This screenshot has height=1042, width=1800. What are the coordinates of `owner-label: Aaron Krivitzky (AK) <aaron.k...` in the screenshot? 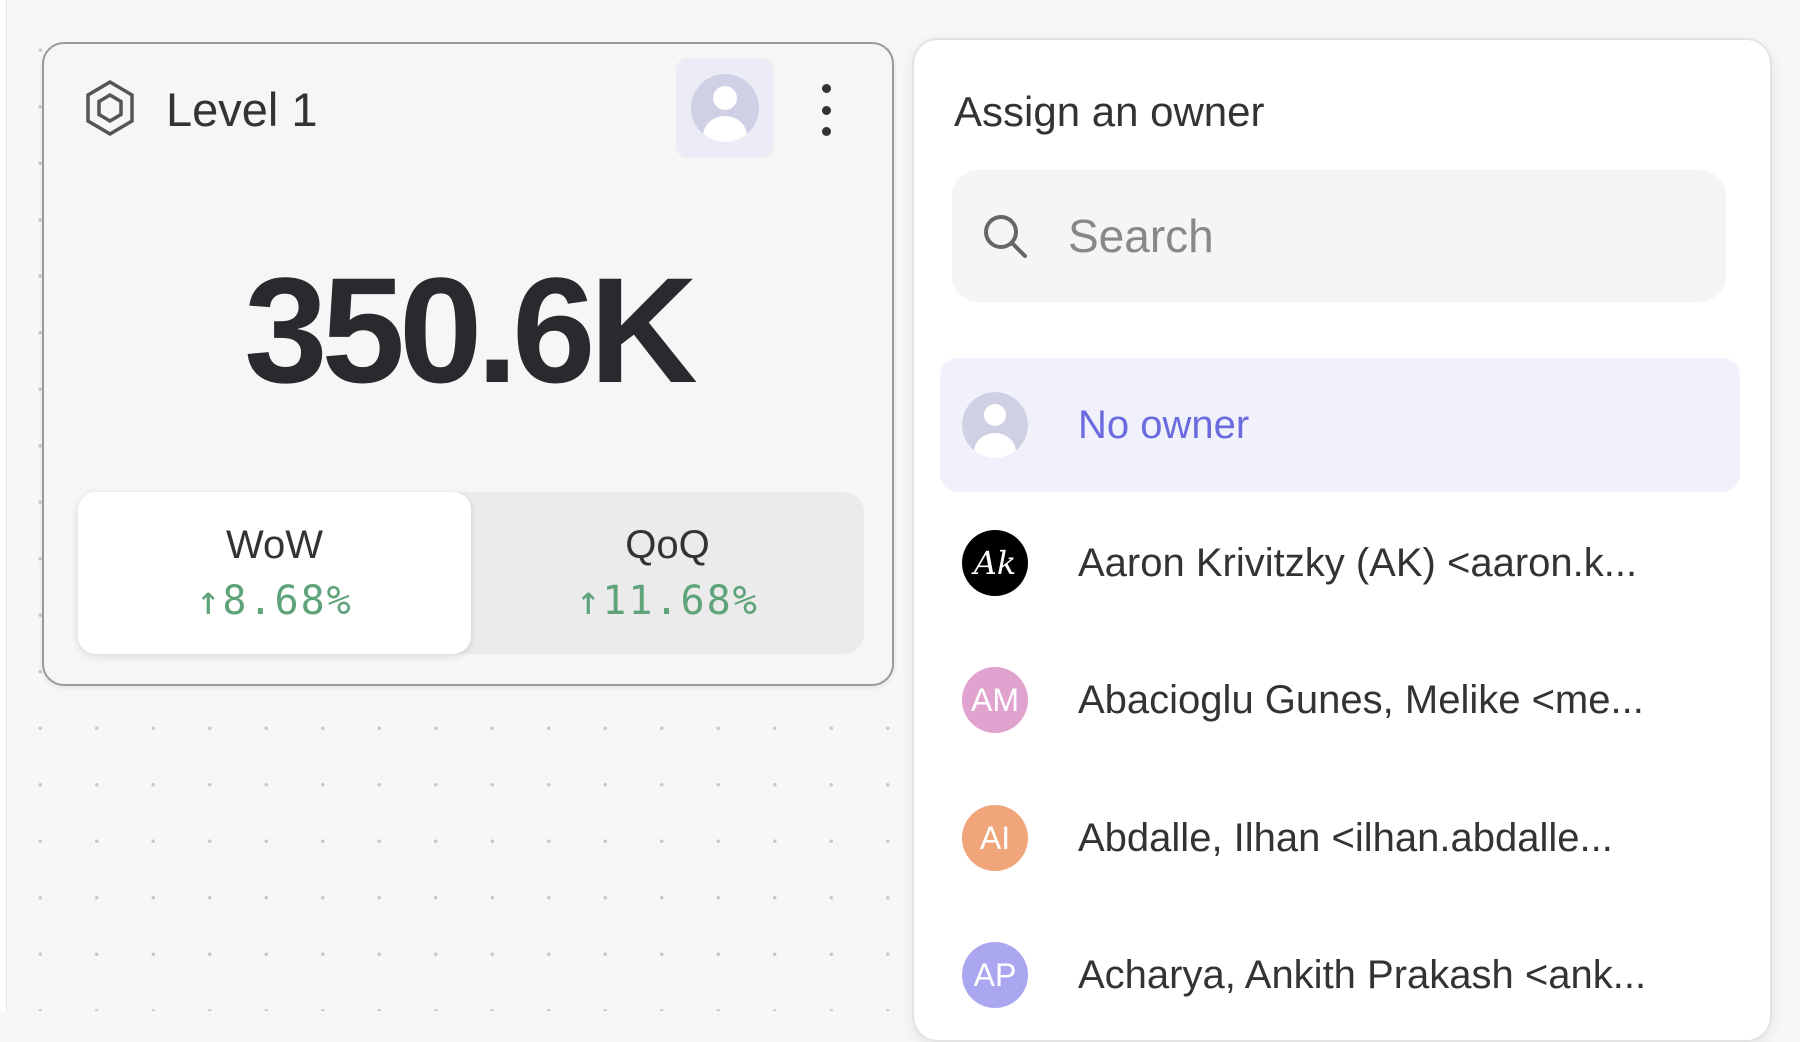 It's located at (1358, 562).